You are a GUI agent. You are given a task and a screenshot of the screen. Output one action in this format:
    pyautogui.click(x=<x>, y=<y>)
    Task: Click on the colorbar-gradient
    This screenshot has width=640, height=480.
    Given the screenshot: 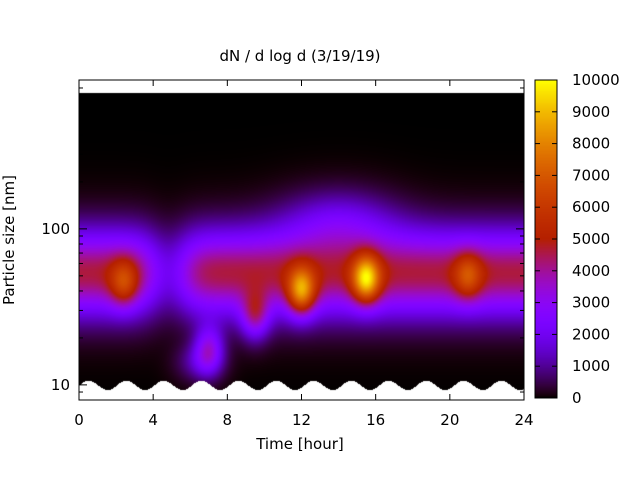 What is the action you would take?
    pyautogui.click(x=546, y=239)
    